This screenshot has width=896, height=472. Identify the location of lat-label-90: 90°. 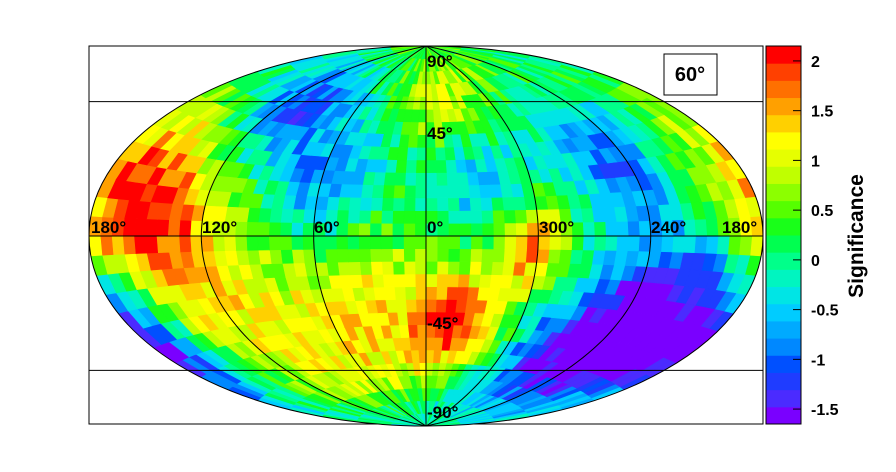
(440, 61).